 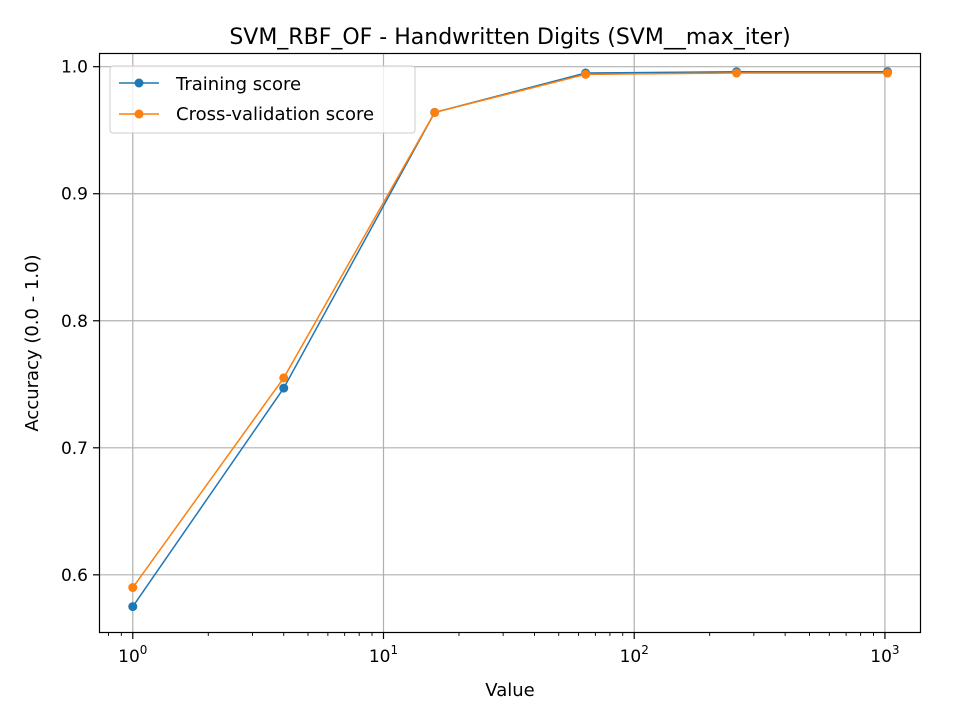 I want to click on x-tick-label: 10², so click(x=634, y=655).